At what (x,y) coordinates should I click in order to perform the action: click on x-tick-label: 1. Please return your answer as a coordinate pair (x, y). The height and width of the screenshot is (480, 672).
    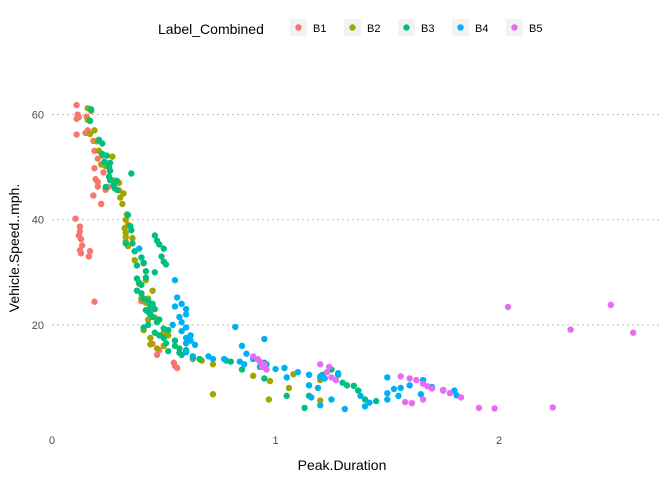
    Looking at the image, I should click on (275, 441).